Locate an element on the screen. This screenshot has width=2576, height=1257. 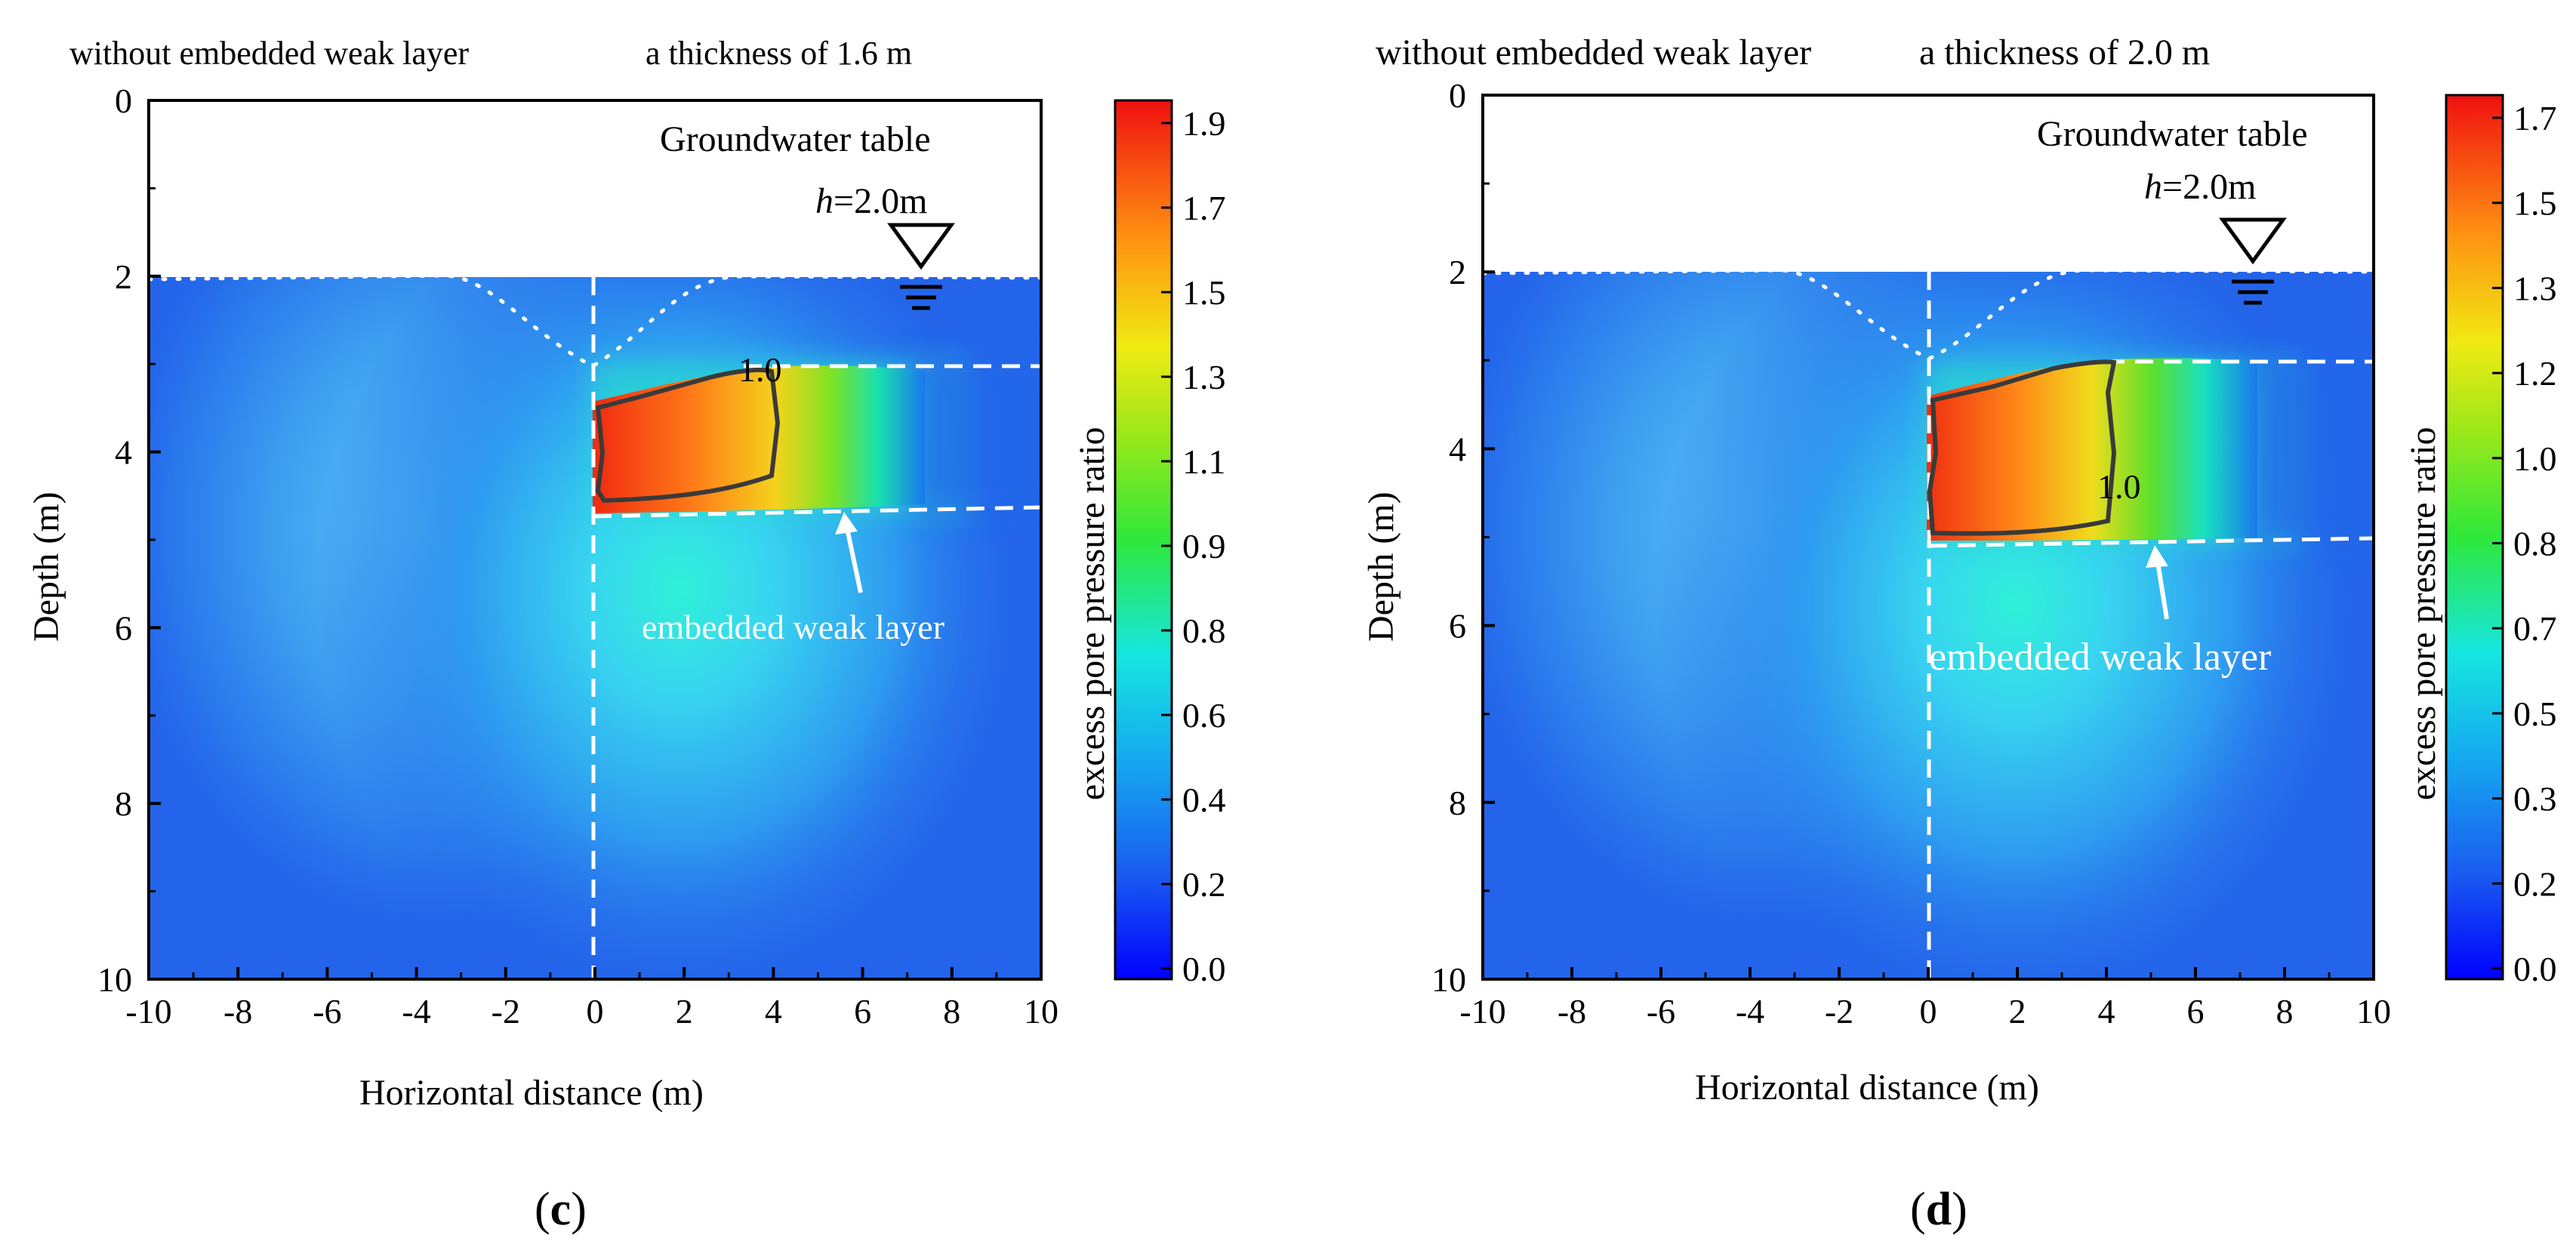
panel-d-h-value: =2.0m is located at coordinates (2209, 187).